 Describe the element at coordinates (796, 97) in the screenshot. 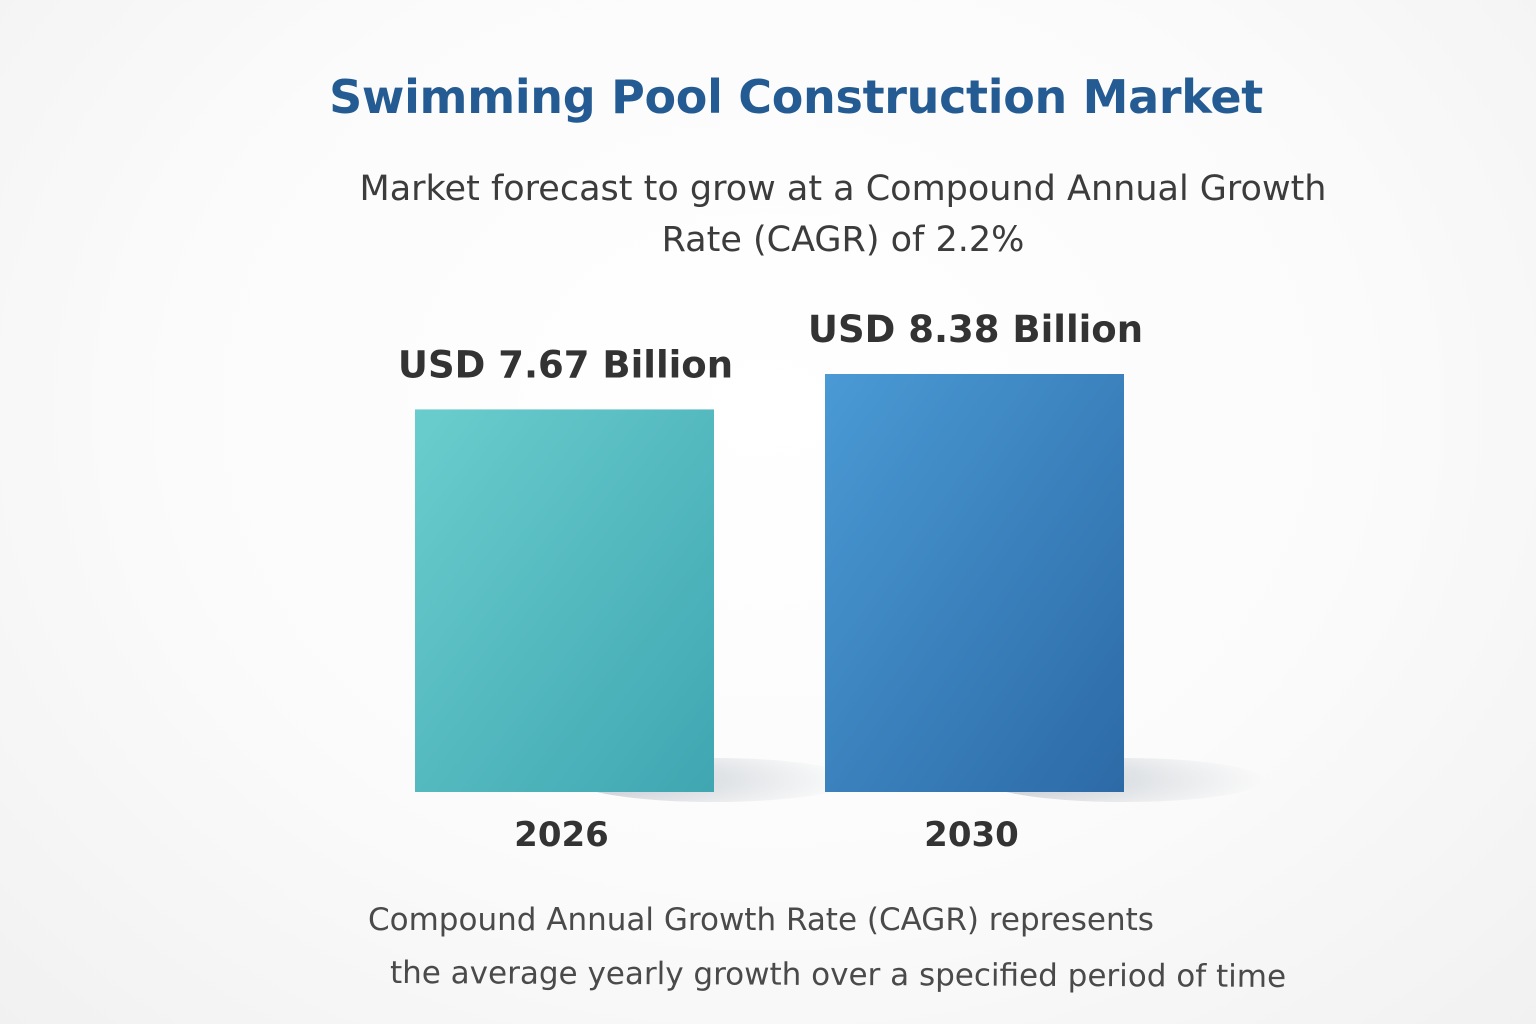

I see `chart-title: Swimming Pool Construction Market` at that location.